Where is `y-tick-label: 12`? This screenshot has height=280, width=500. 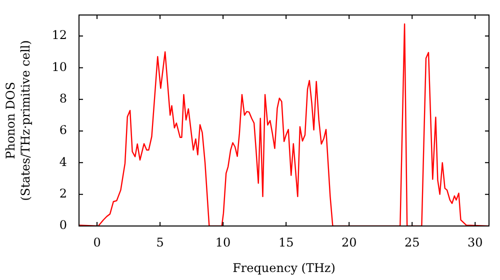 y-tick-label: 12 is located at coordinates (59, 35).